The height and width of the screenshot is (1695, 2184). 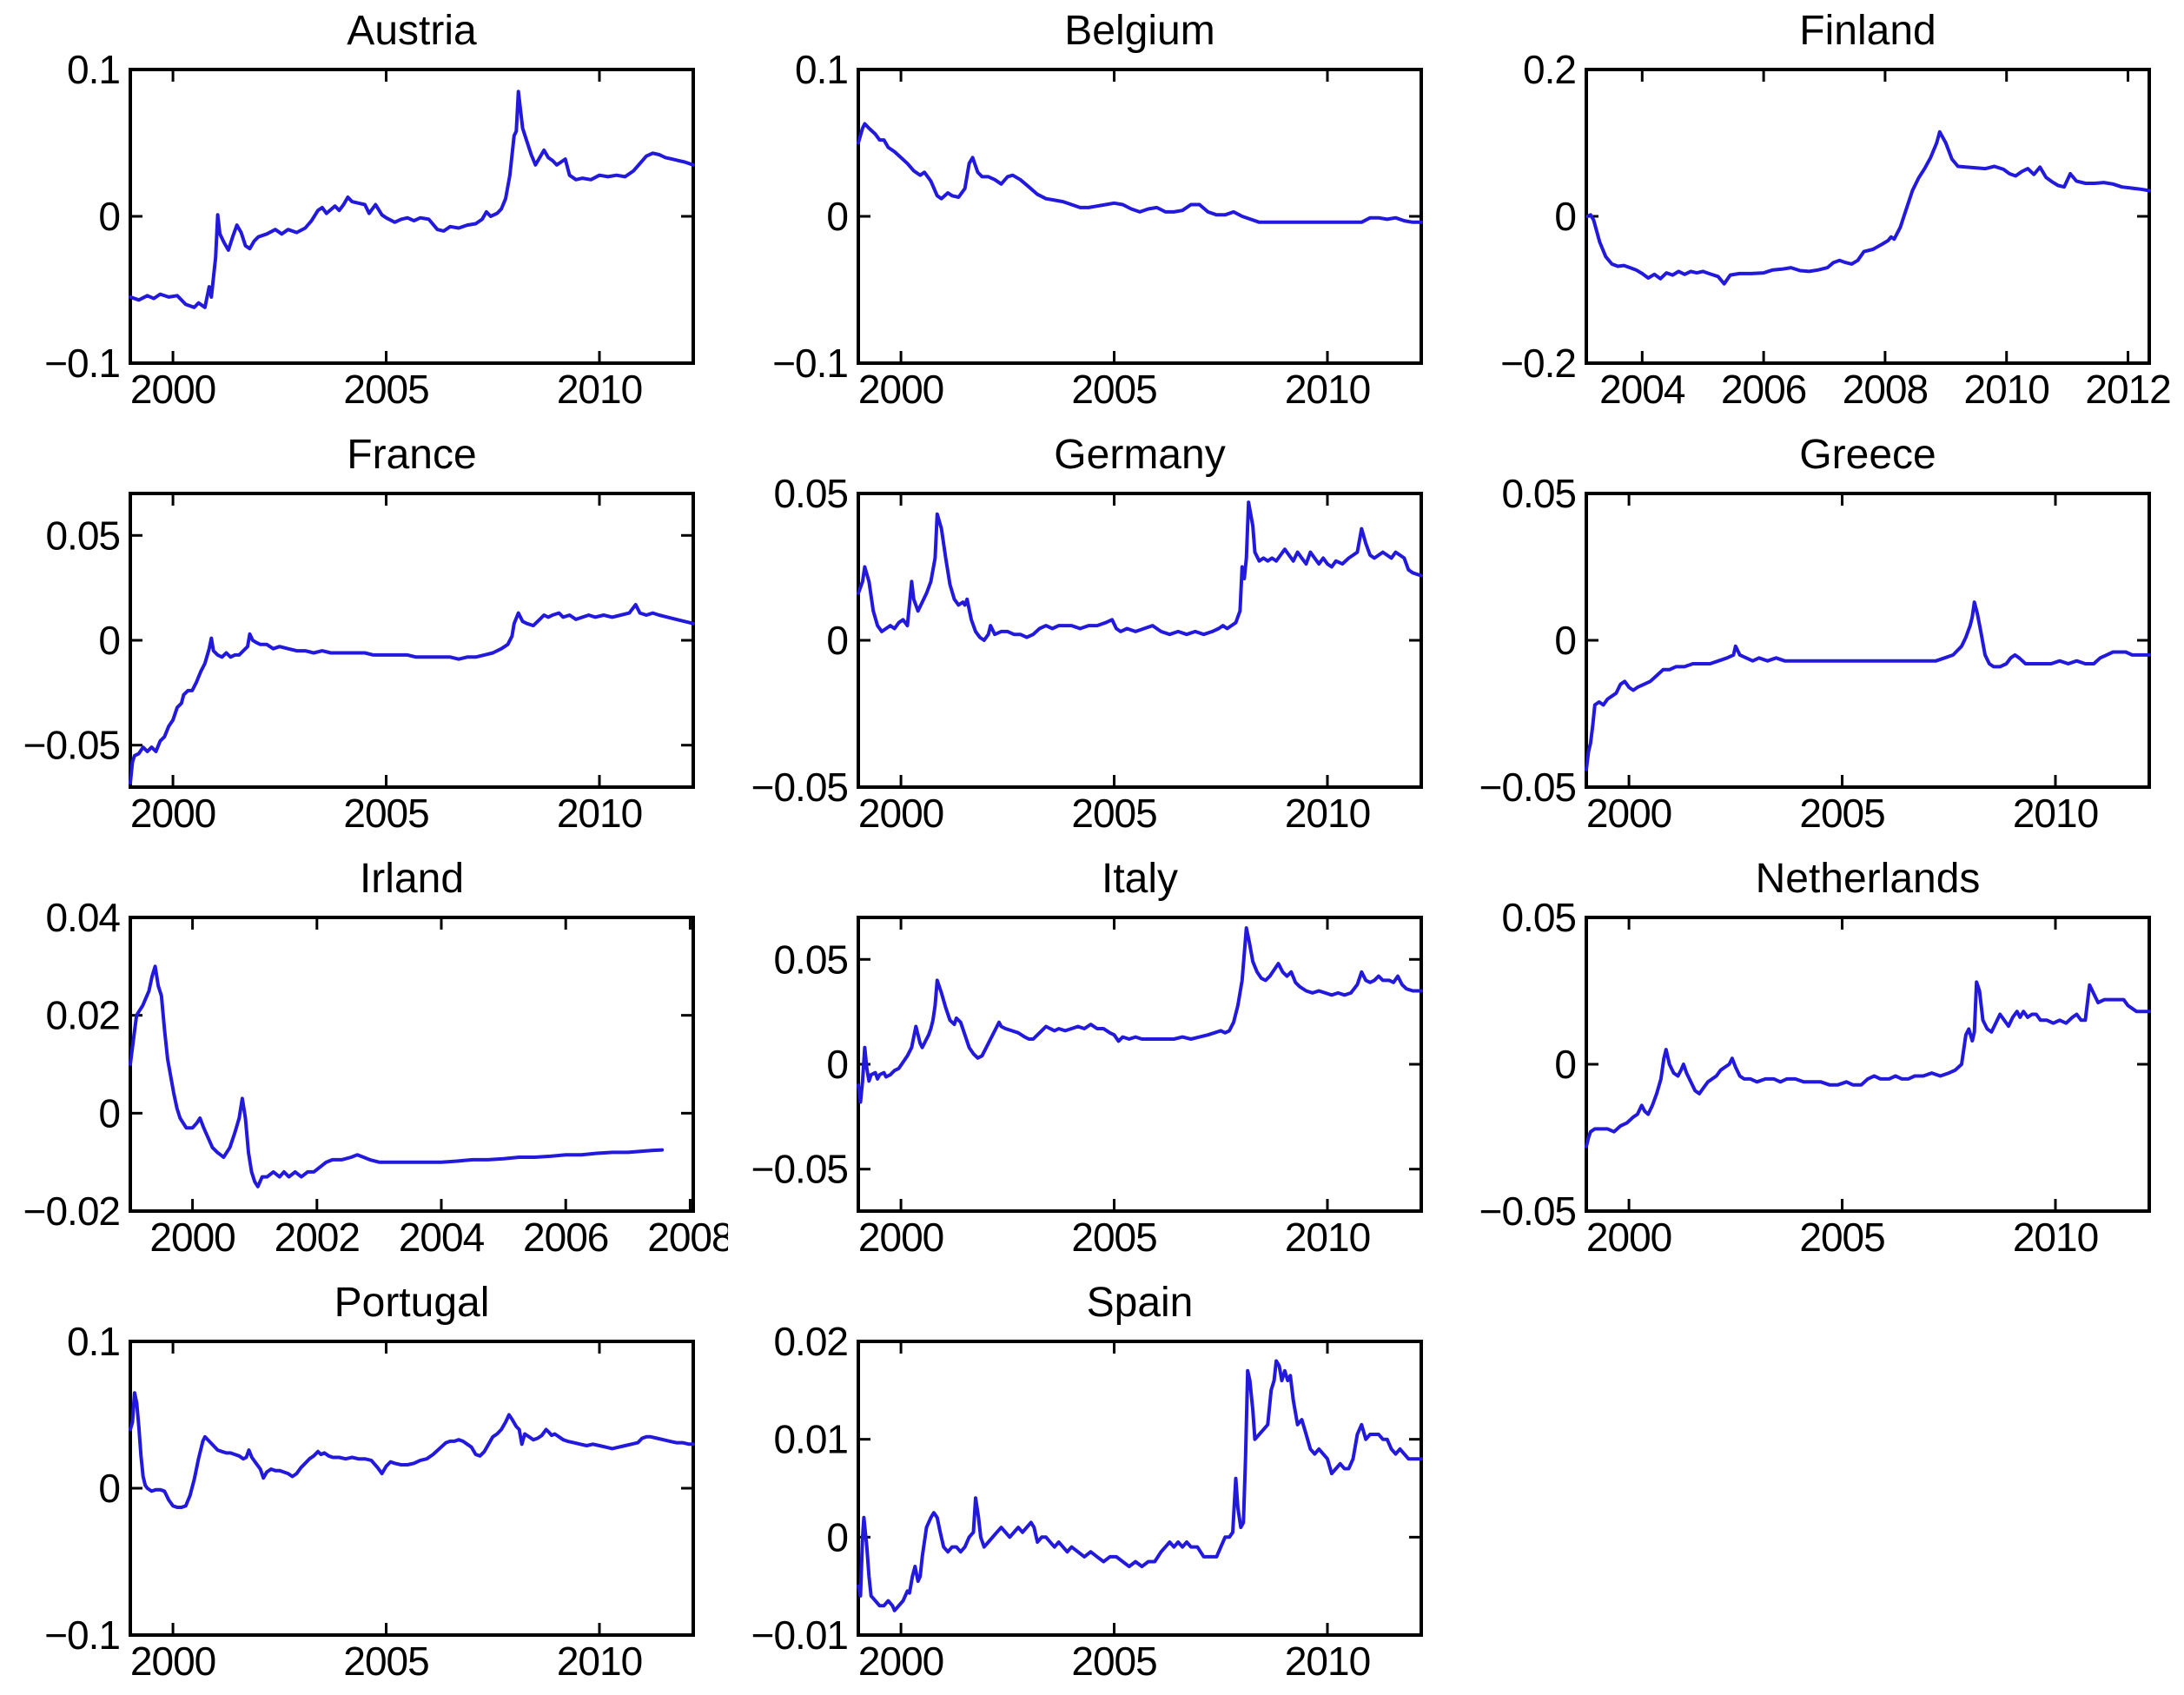 I want to click on svg-text: −0.01, so click(x=799, y=1635).